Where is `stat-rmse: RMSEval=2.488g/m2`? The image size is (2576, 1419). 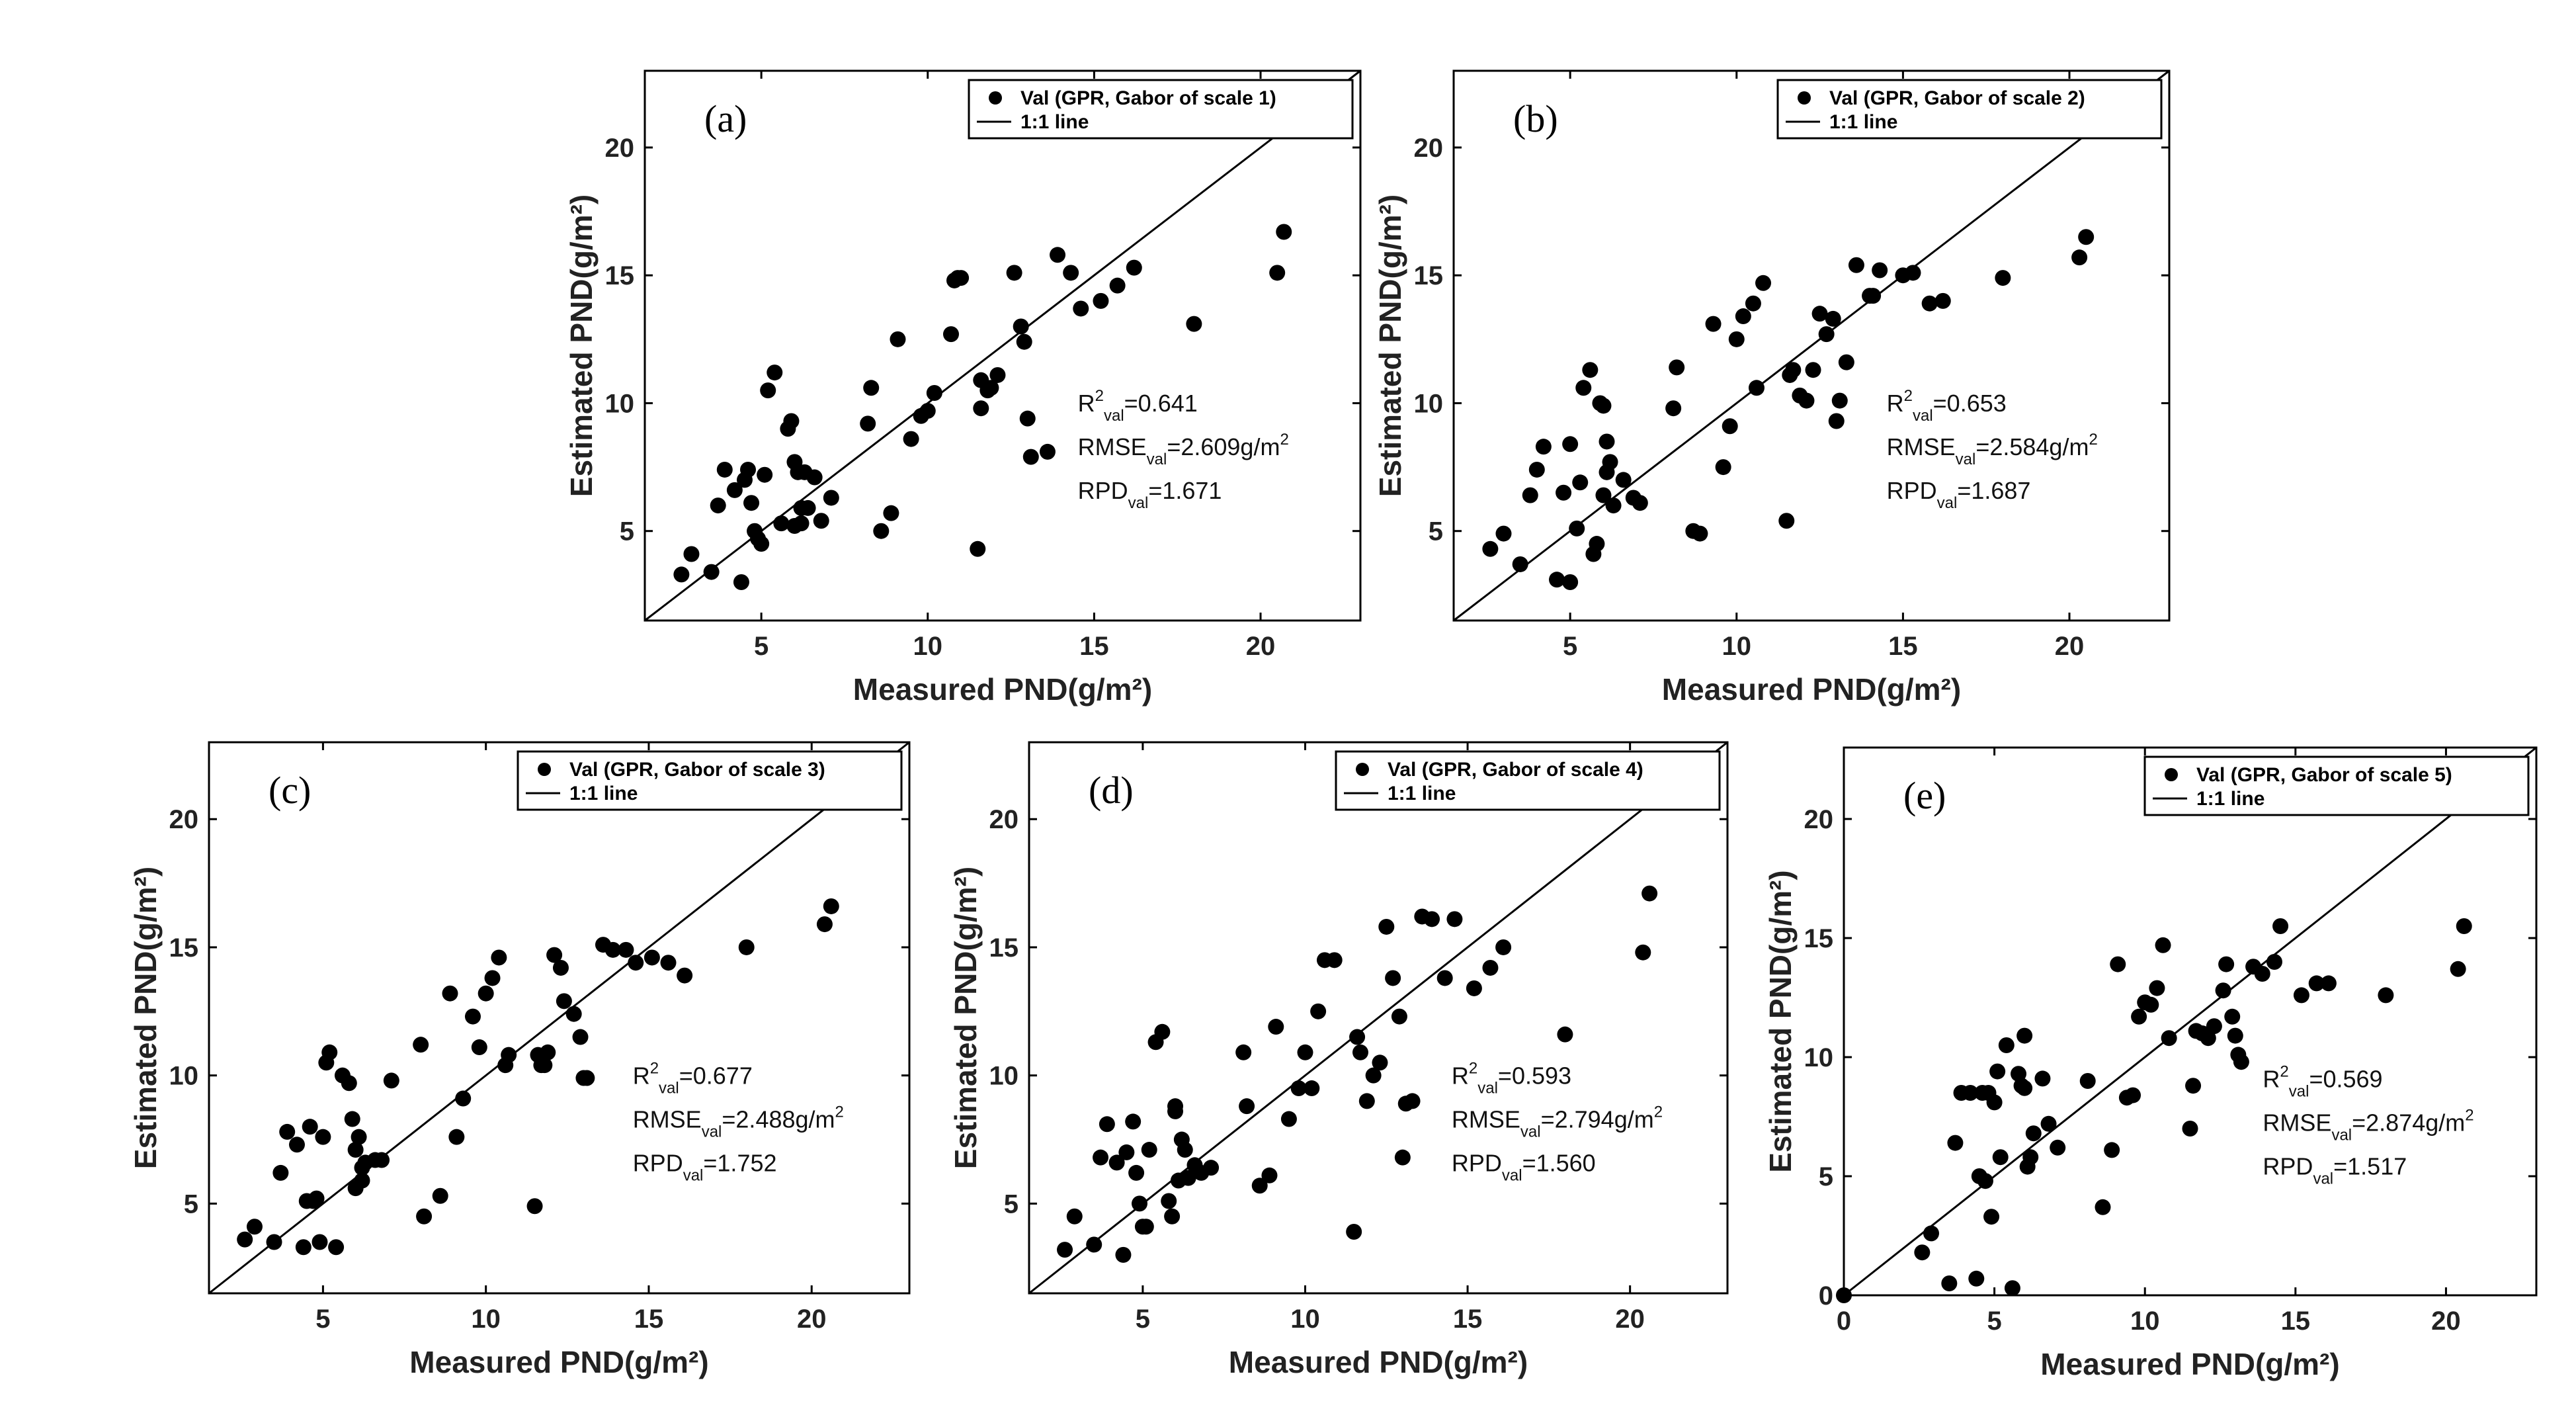
stat-rmse: RMSEval=2.488g/m2 is located at coordinates (738, 1121).